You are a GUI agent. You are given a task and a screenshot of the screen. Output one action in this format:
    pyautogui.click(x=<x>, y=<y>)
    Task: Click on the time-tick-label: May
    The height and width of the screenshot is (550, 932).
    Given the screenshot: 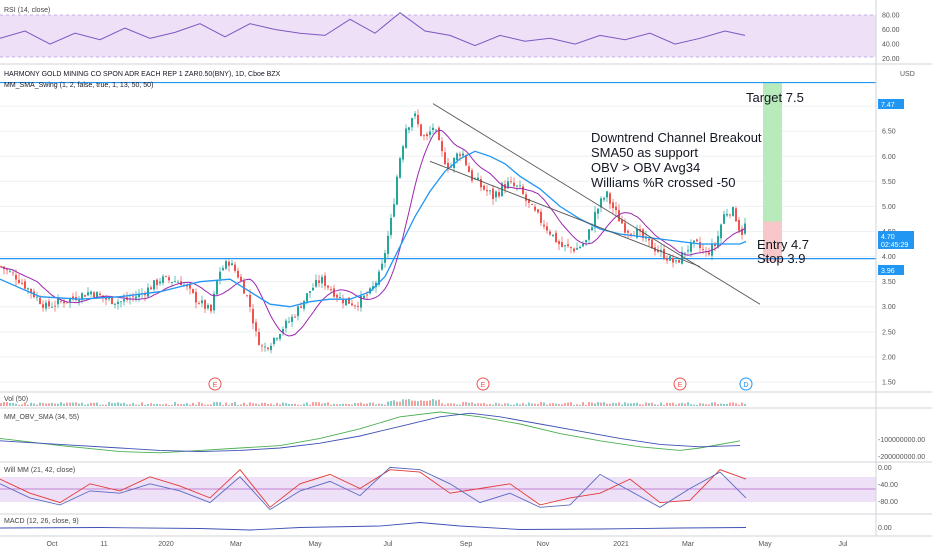 What is the action you would take?
    pyautogui.click(x=315, y=544)
    